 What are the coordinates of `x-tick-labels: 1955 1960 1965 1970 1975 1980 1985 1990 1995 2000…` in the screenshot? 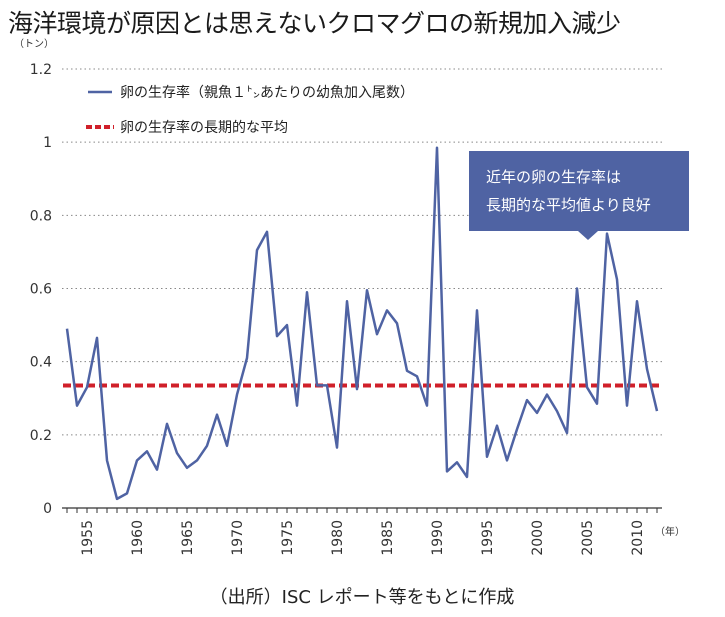 It's located at (363, 538).